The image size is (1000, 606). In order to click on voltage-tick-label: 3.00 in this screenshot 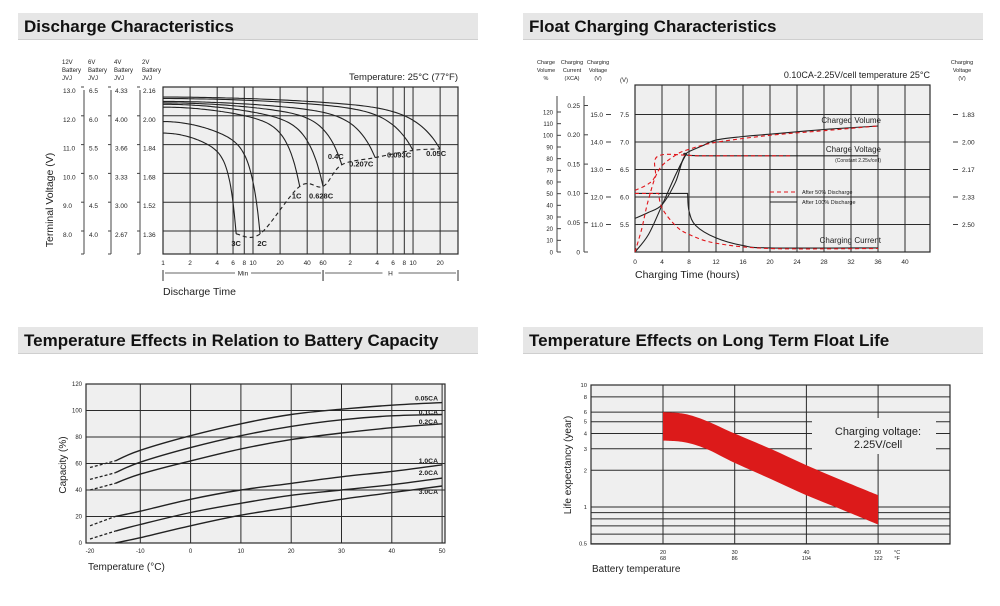, I will do `click(121, 206)`.